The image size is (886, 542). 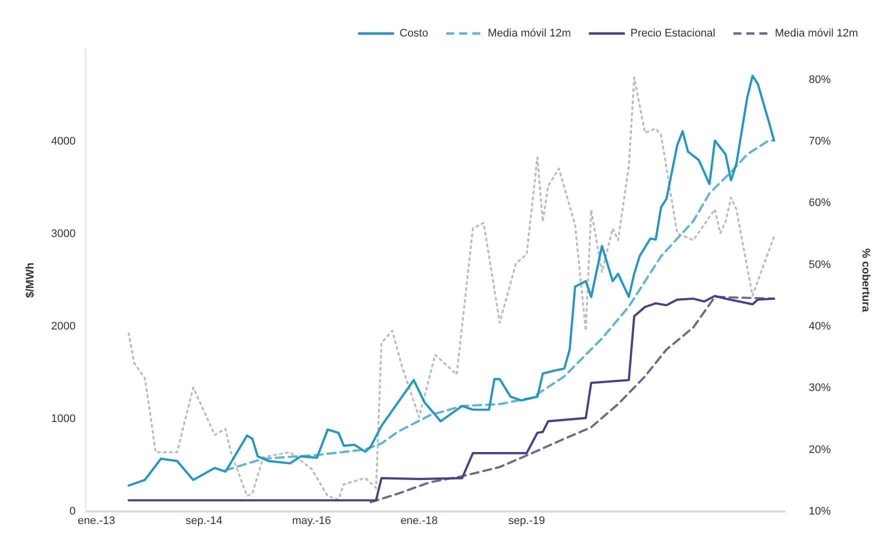 What do you see at coordinates (63, 418) in the screenshot?
I see `y-tick-label: 1000` at bounding box center [63, 418].